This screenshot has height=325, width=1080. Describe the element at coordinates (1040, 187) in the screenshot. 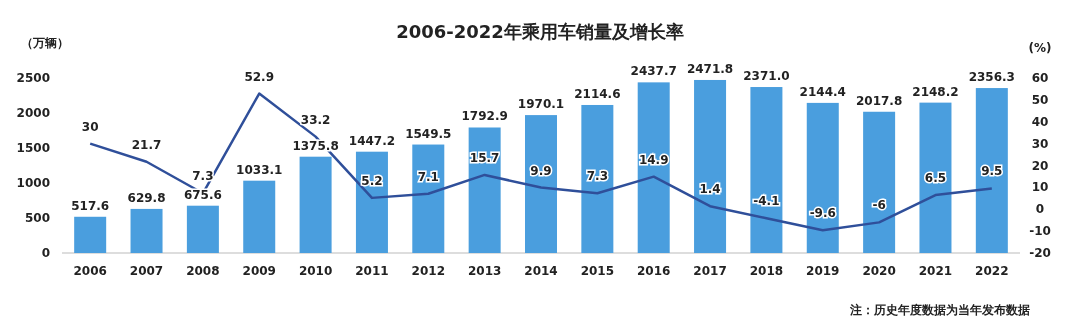

I see `y2-tick-label: 10` at that location.